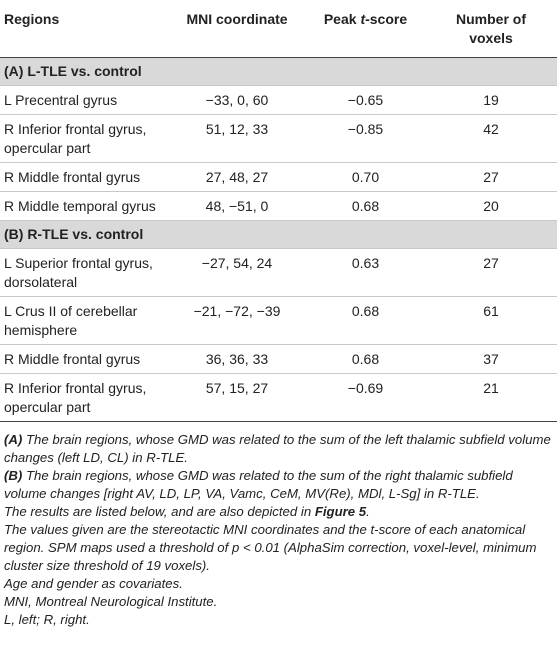 Image resolution: width=557 pixels, height=660 pixels. Describe the element at coordinates (491, 206) in the screenshot. I see `cell-voxels: 20` at that location.